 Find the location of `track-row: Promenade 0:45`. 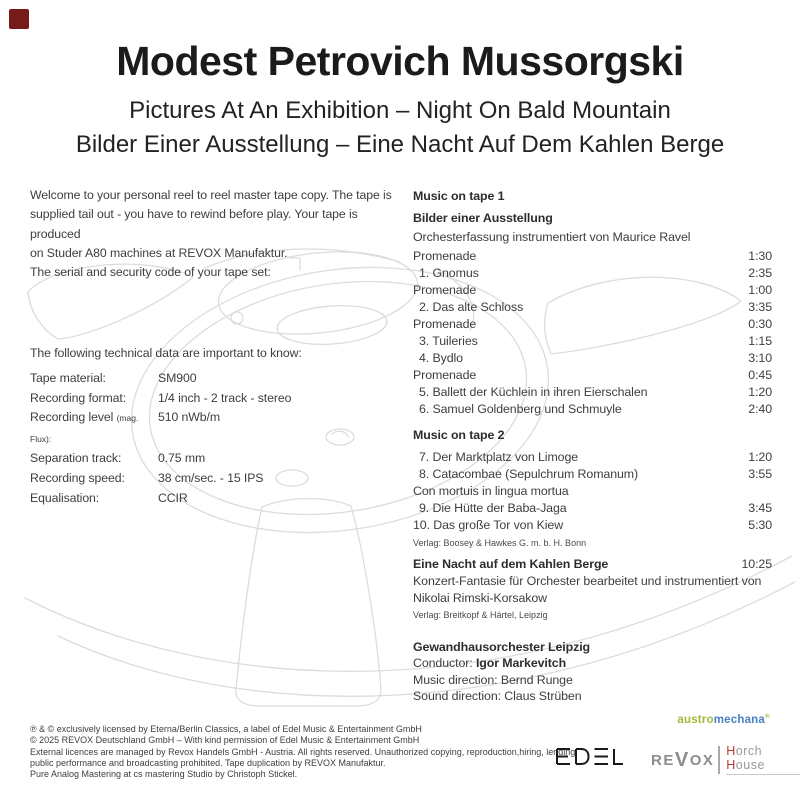

track-row: Promenade 0:45 is located at coordinates (592, 375).